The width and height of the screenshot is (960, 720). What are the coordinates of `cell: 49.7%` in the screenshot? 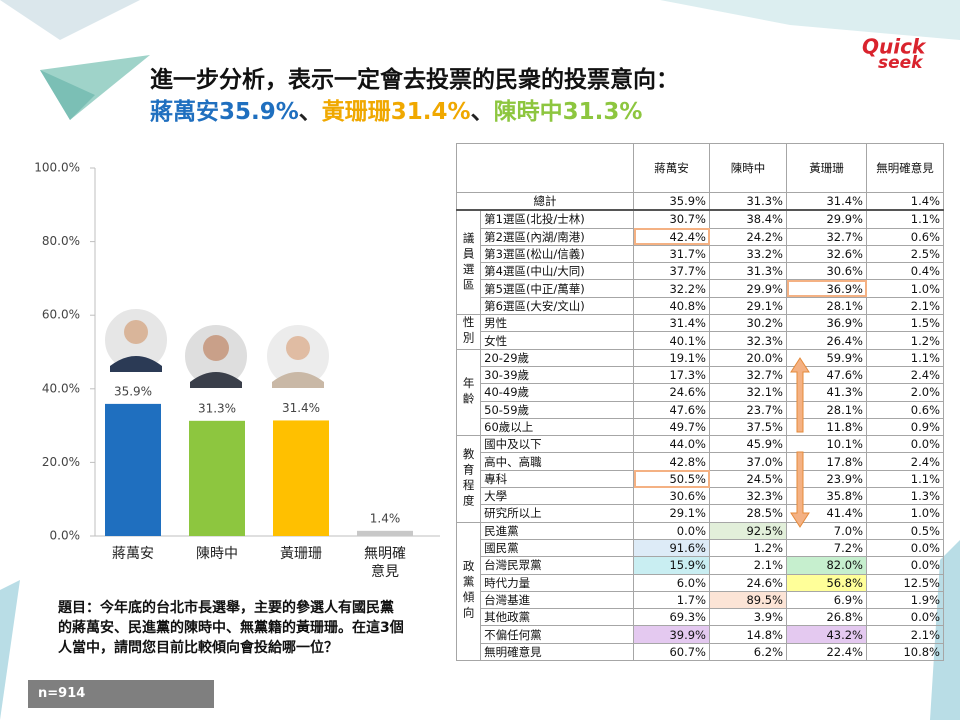 It's located at (671, 427).